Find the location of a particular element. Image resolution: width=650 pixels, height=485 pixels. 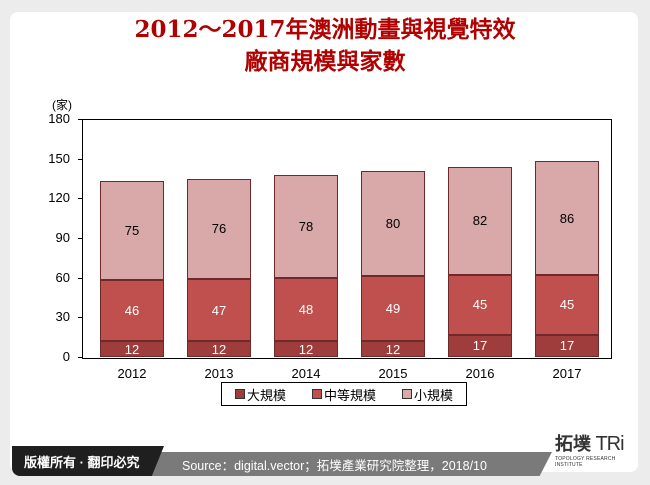

legend-swatch-small is located at coordinates (406, 394).